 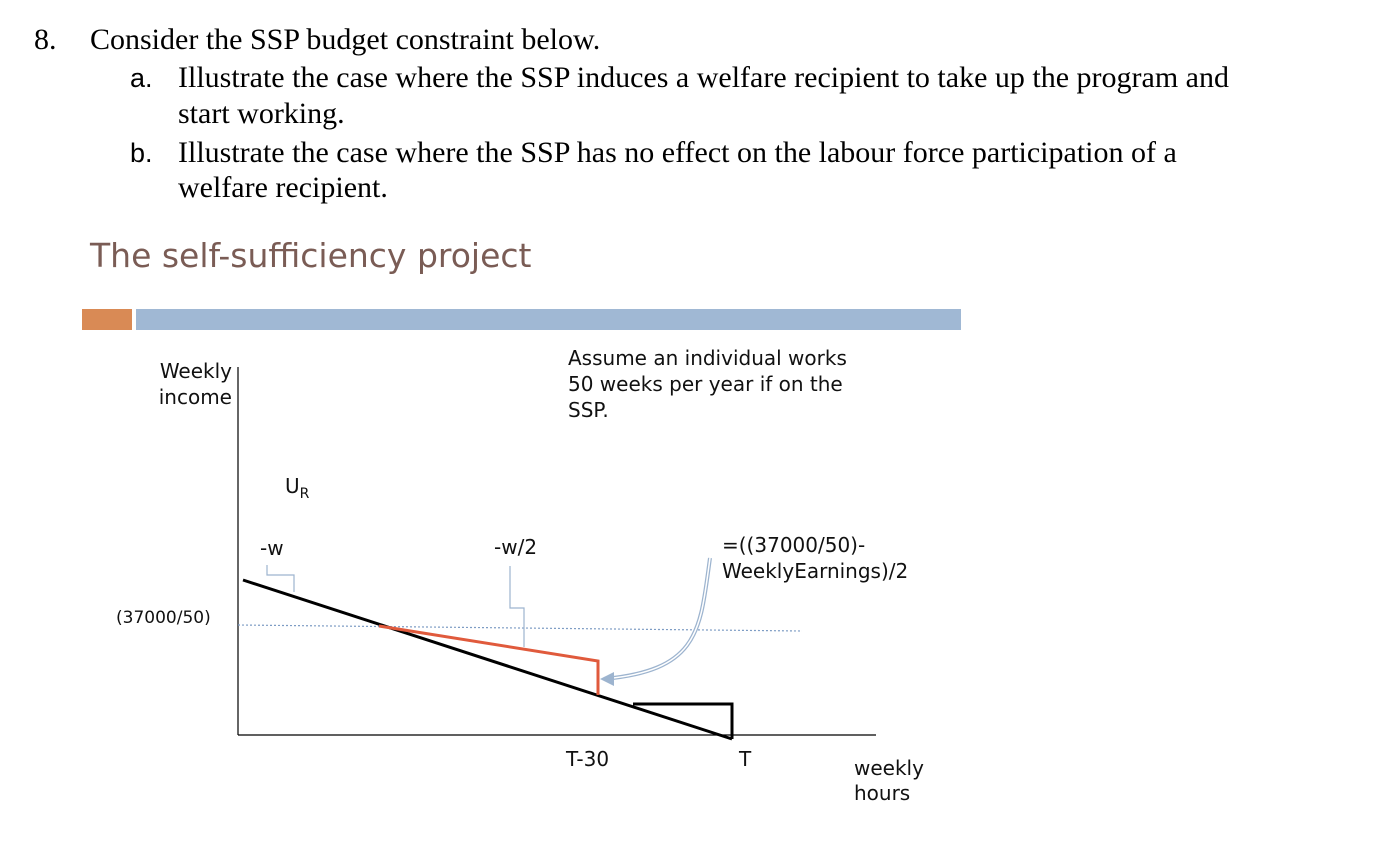 I want to click on min-hours-notch, so click(x=683, y=720).